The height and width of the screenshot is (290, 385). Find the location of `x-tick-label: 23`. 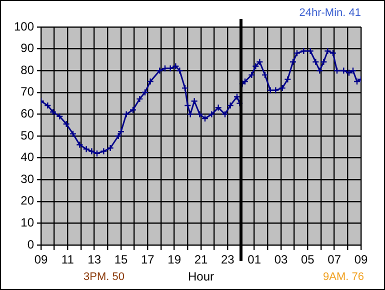

x-tick-label: 23 is located at coordinates (227, 259).